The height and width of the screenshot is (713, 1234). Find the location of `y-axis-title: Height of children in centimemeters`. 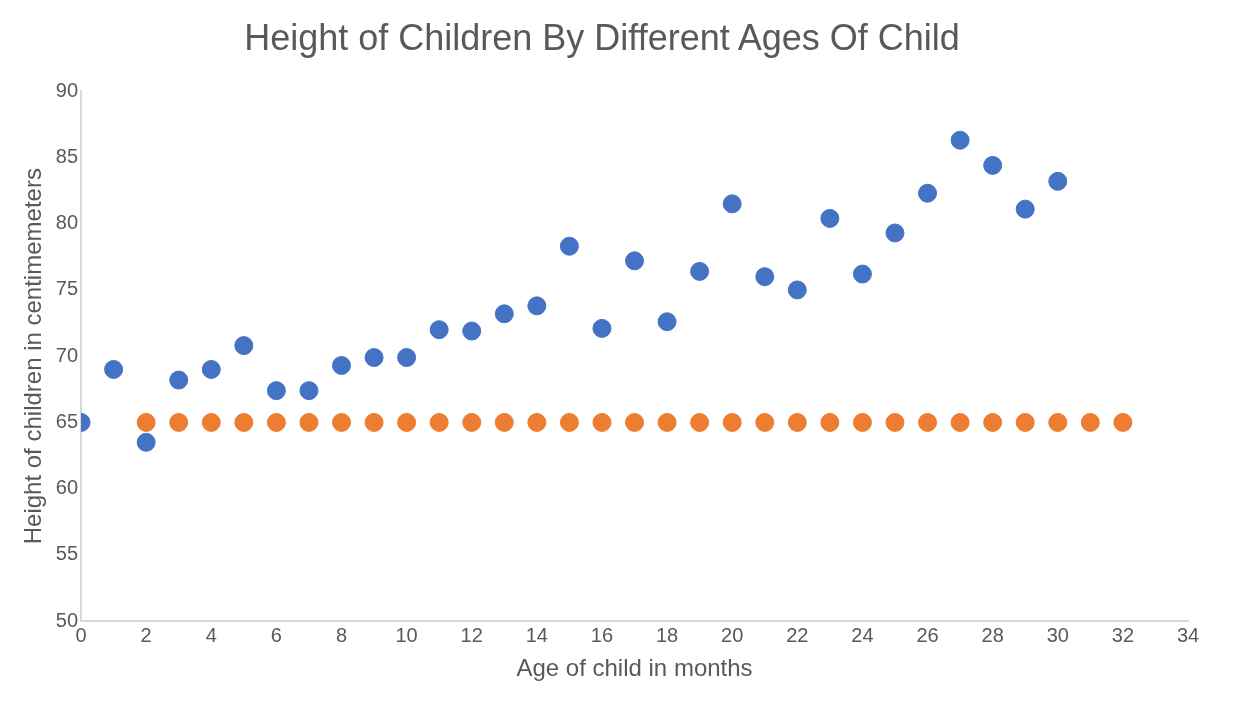

y-axis-title: Height of children in centimemeters is located at coordinates (33, 356).